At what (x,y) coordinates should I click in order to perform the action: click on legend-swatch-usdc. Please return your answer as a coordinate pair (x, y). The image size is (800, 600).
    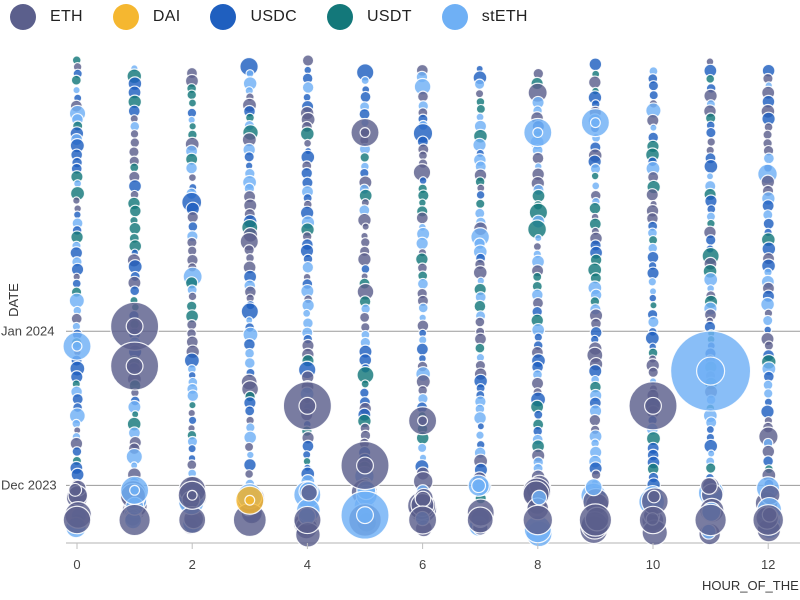
    Looking at the image, I should click on (223, 17).